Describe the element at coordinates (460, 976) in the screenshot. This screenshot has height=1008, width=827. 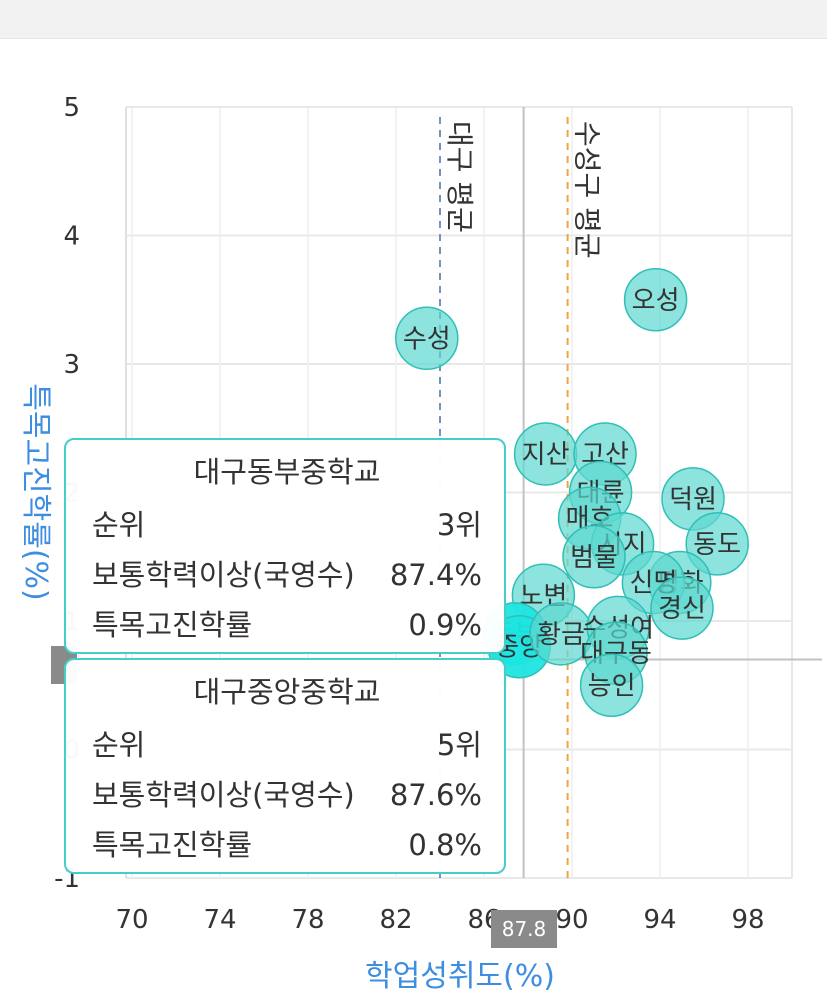
I see `x-axis-title: 학업성취도(%)` at that location.